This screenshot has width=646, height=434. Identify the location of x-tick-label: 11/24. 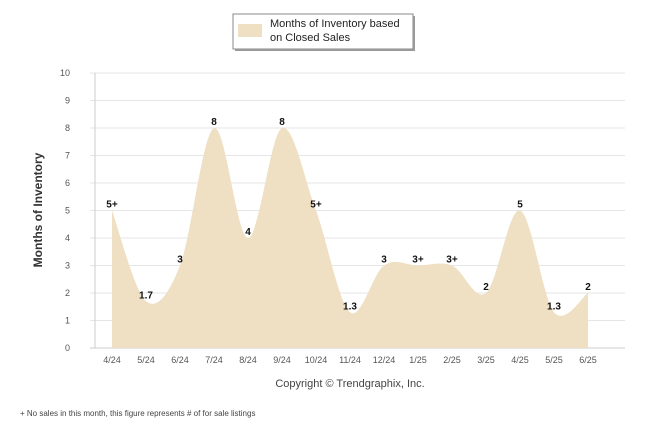
(350, 360).